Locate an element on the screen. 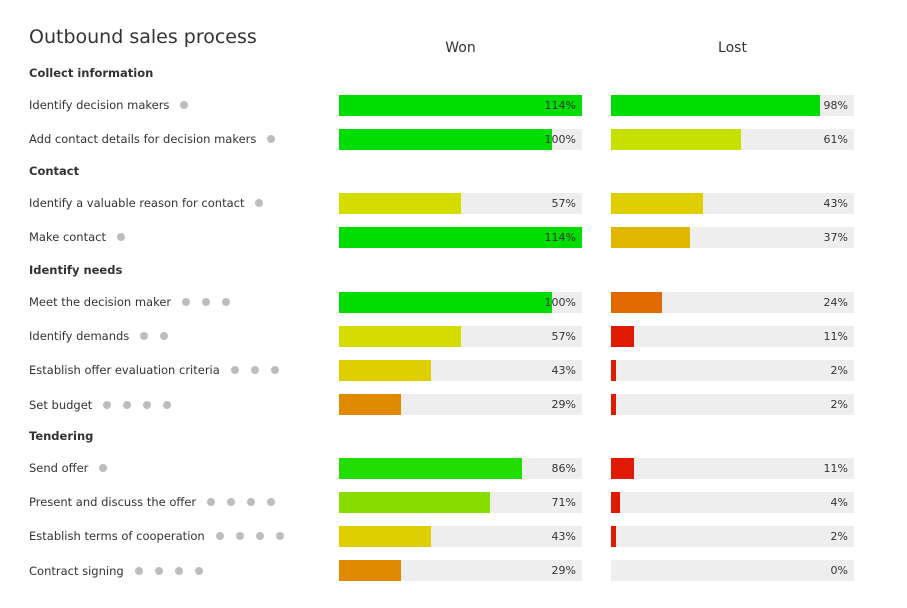 Image resolution: width=907 pixels, height=608 pixels. row-label-text: Present and discuss the offer is located at coordinates (113, 502).